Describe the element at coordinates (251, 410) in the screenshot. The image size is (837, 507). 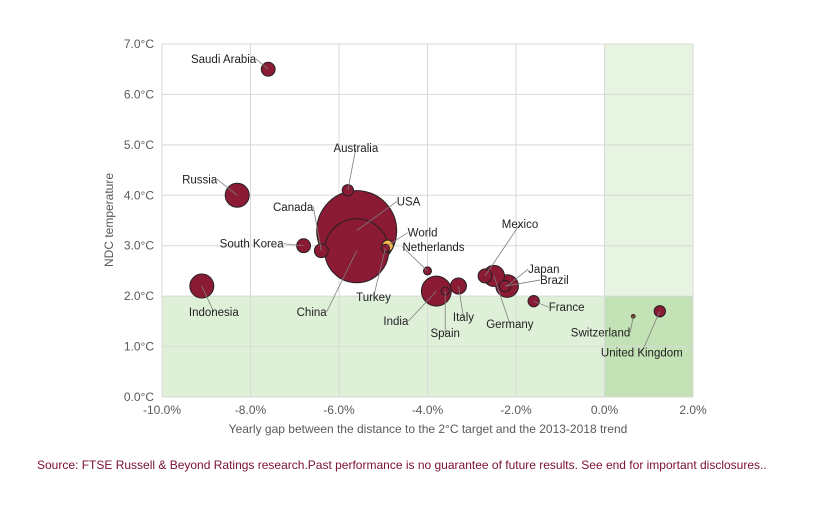
I see `x-tick-label: -8.0%` at that location.